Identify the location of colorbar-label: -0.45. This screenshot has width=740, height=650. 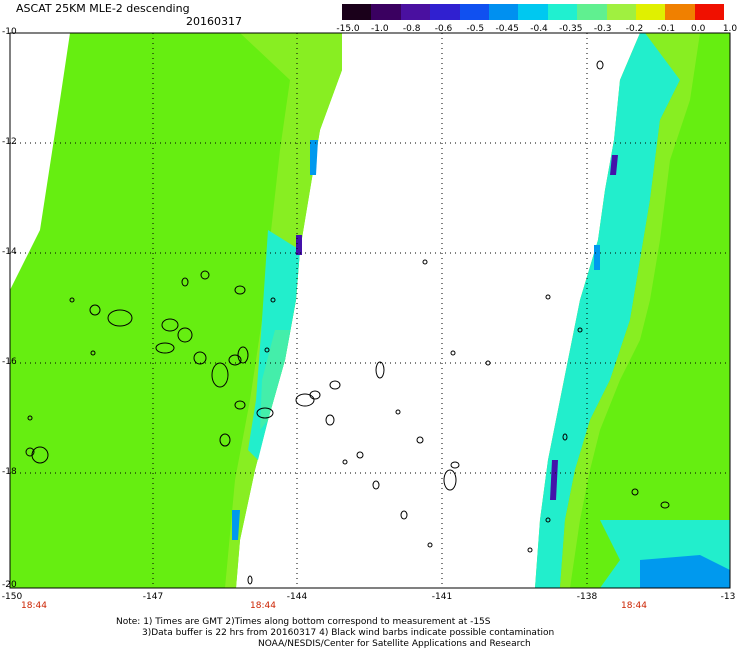
(507, 29).